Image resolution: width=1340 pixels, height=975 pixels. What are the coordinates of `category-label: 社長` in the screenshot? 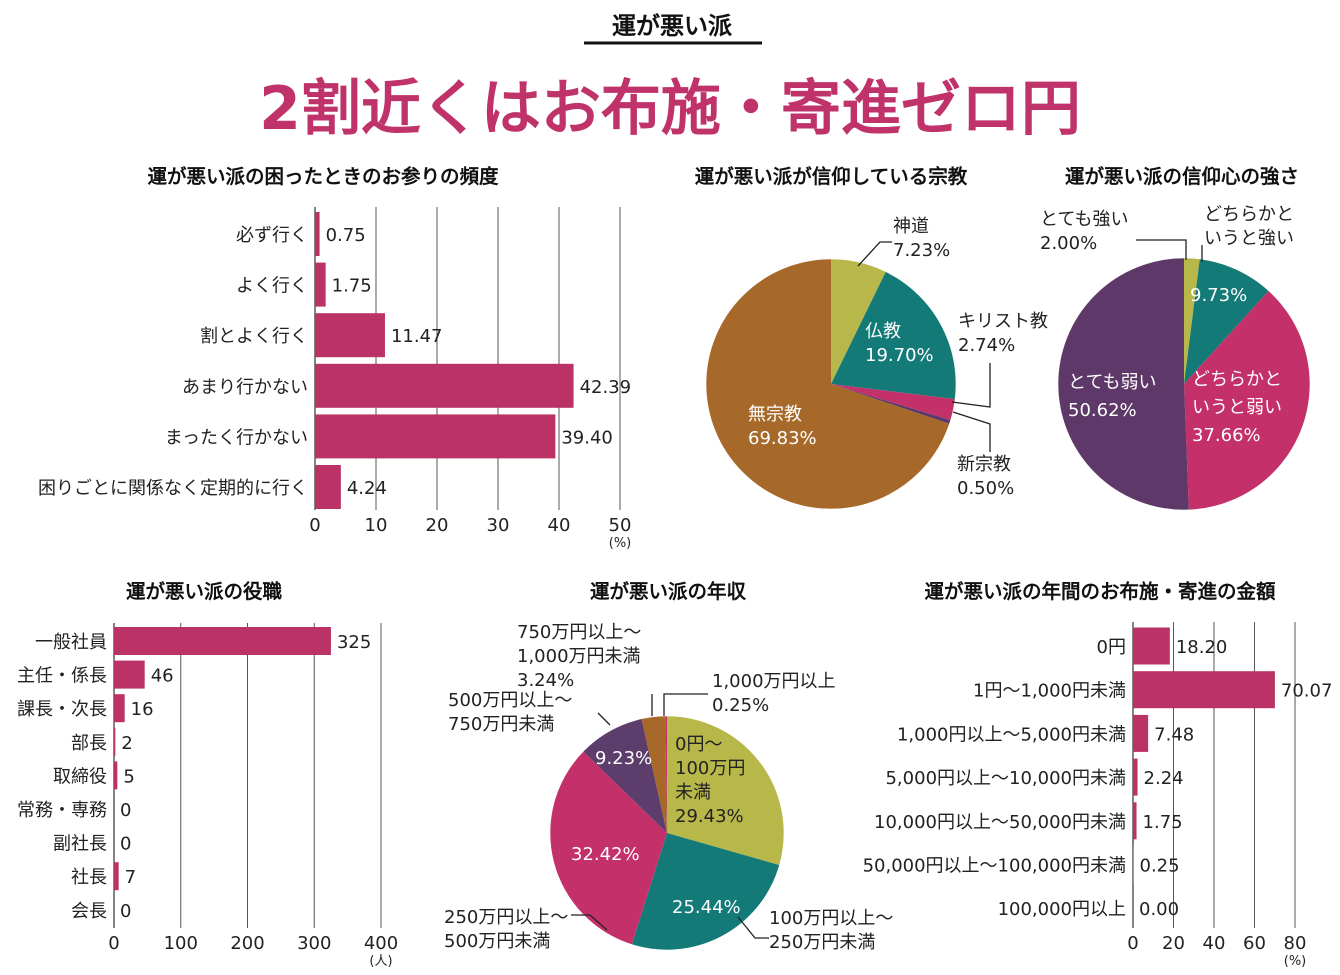 It's located at (89, 877).